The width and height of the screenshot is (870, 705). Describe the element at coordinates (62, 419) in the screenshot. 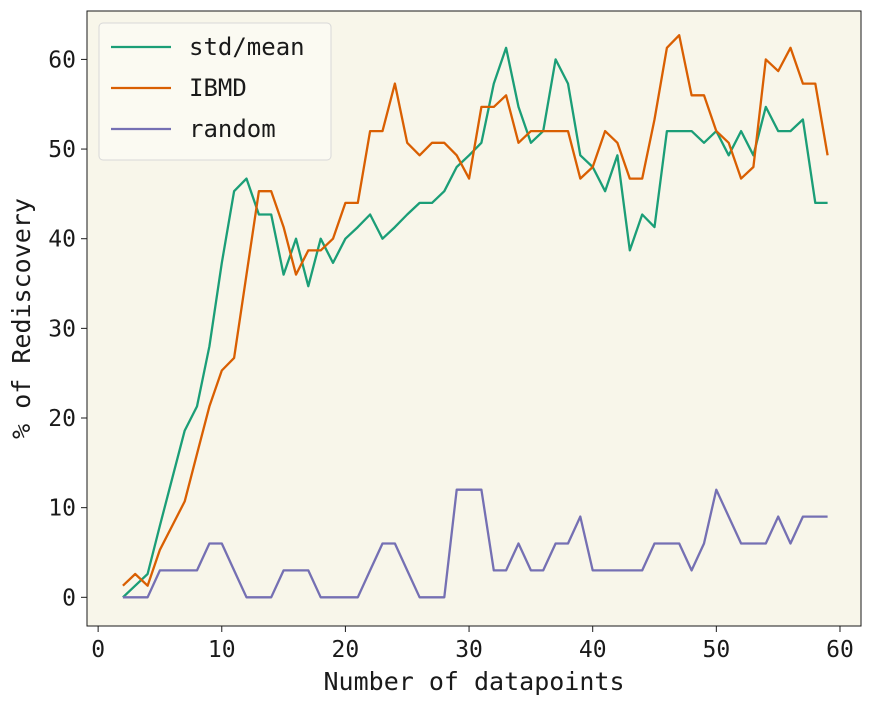

I see `y-tick-label-20: 20` at that location.